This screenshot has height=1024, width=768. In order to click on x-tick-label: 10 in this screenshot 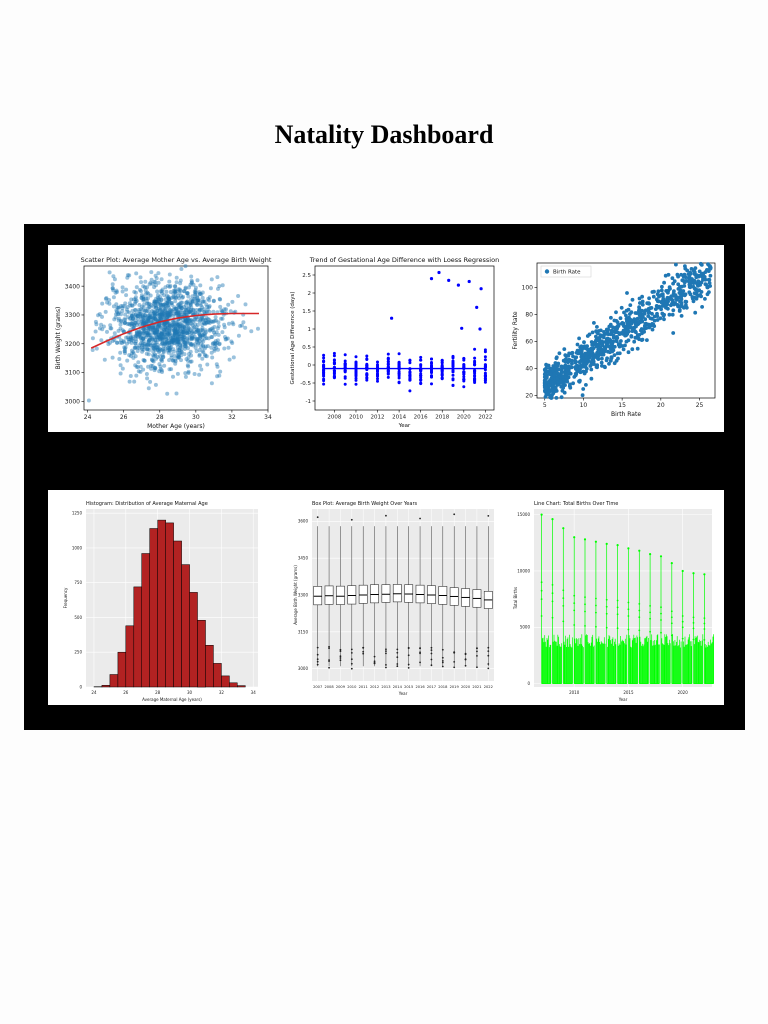, I will do `click(584, 405)`.